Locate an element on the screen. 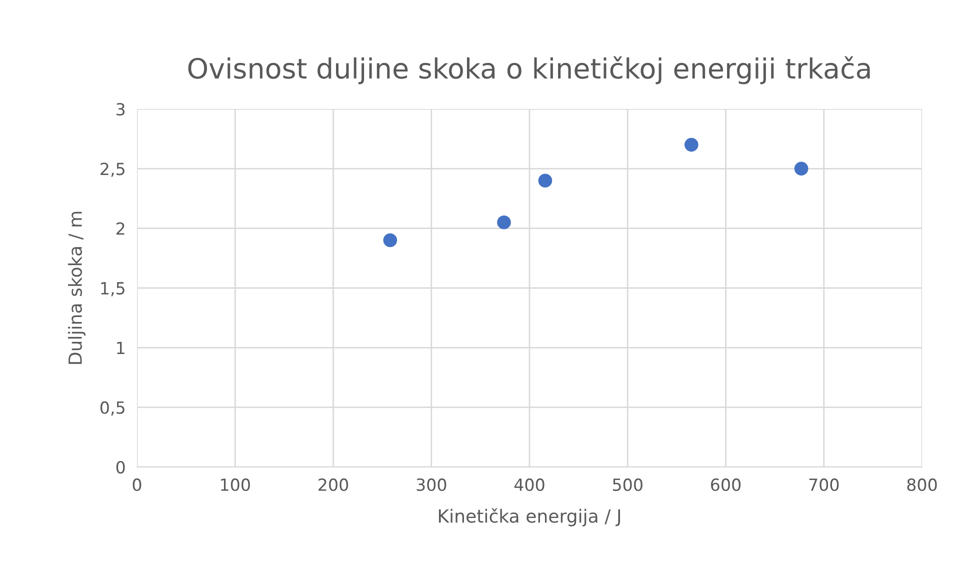 The image size is (957, 580). chart-title: Ovisnost duljine skoka o kinetičkoj energiji trkača is located at coordinates (529, 70).